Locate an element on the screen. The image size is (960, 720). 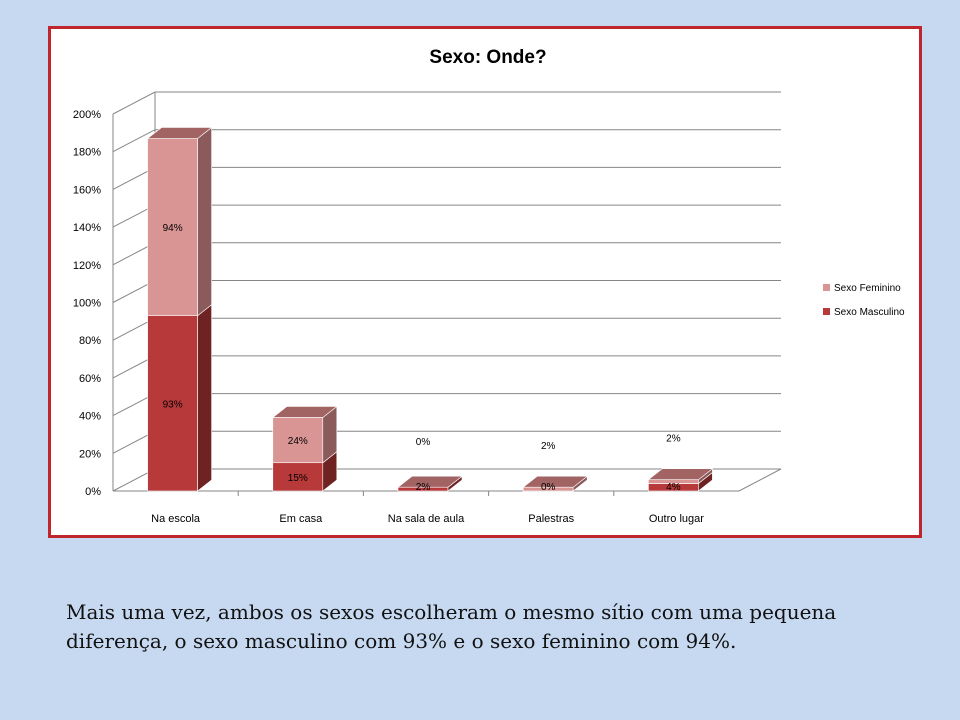
x-tick-label: Em casa is located at coordinates (301, 519).